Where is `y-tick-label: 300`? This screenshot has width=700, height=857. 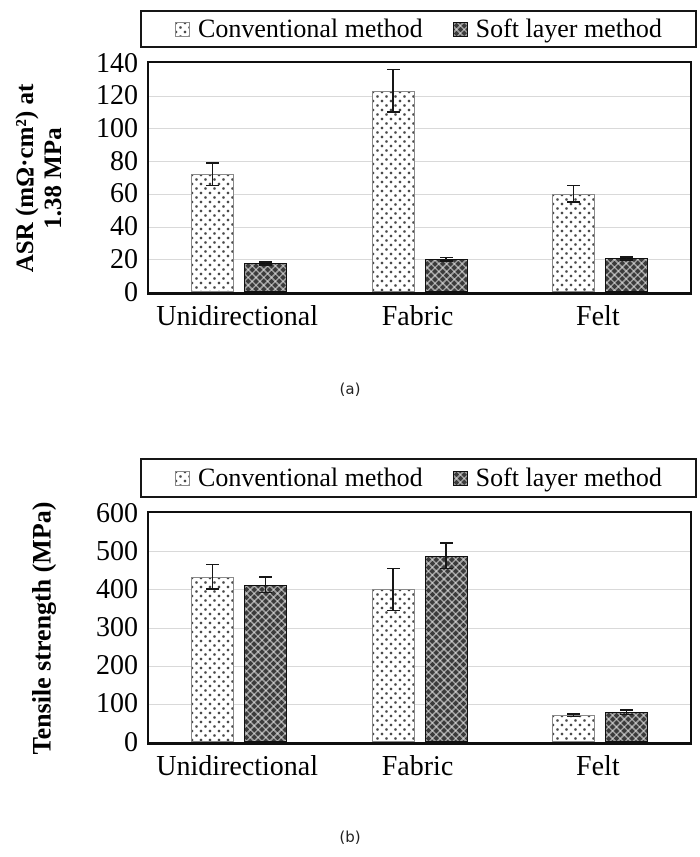
y-tick-label: 300 is located at coordinates (117, 627).